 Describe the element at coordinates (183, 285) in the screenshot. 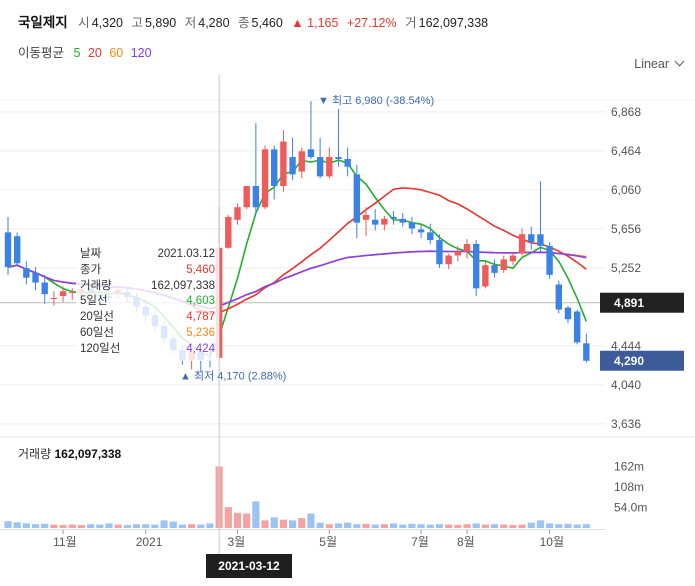

I see `tooltip-value: 162,097,338` at that location.